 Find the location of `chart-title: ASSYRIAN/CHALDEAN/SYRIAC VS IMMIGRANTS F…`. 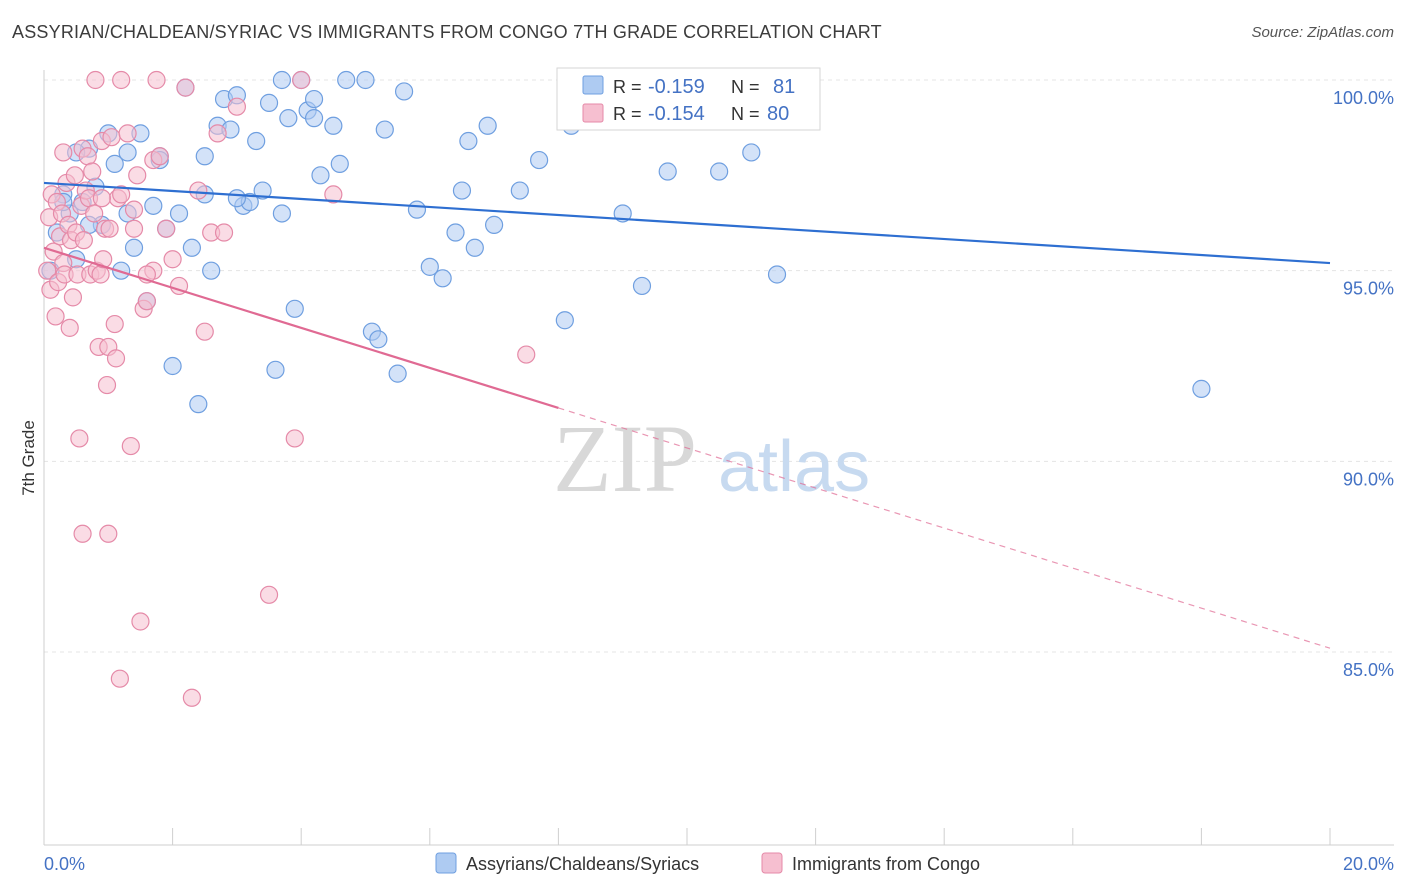

chart-title: ASSYRIAN/CHALDEAN/SYRIAC VS IMMIGRANTS F… is located at coordinates (447, 32).